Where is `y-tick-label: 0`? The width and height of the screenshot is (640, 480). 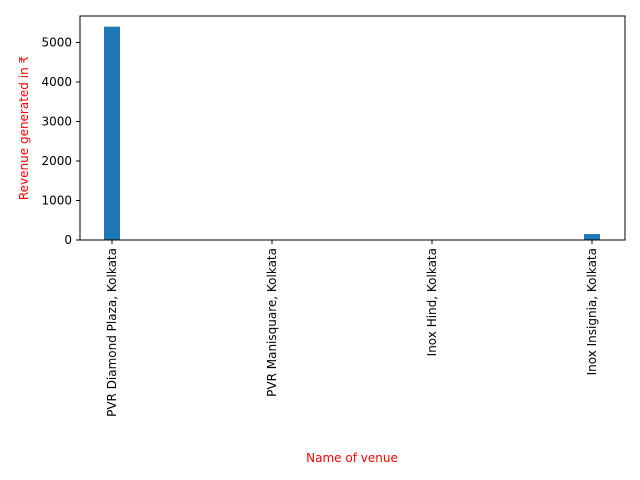
y-tick-label: 0 is located at coordinates (68, 240).